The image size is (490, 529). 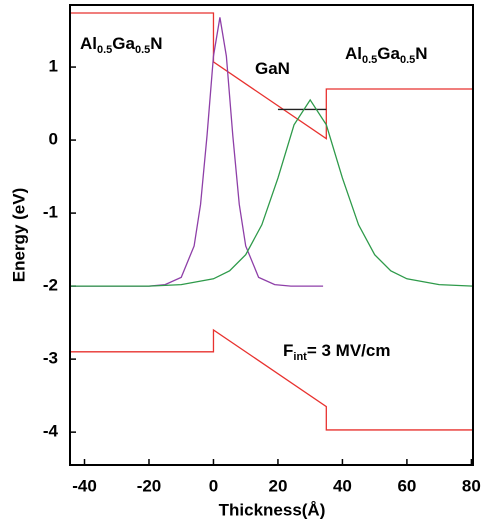 I want to click on annotation-part: GaN, so click(x=272, y=68).